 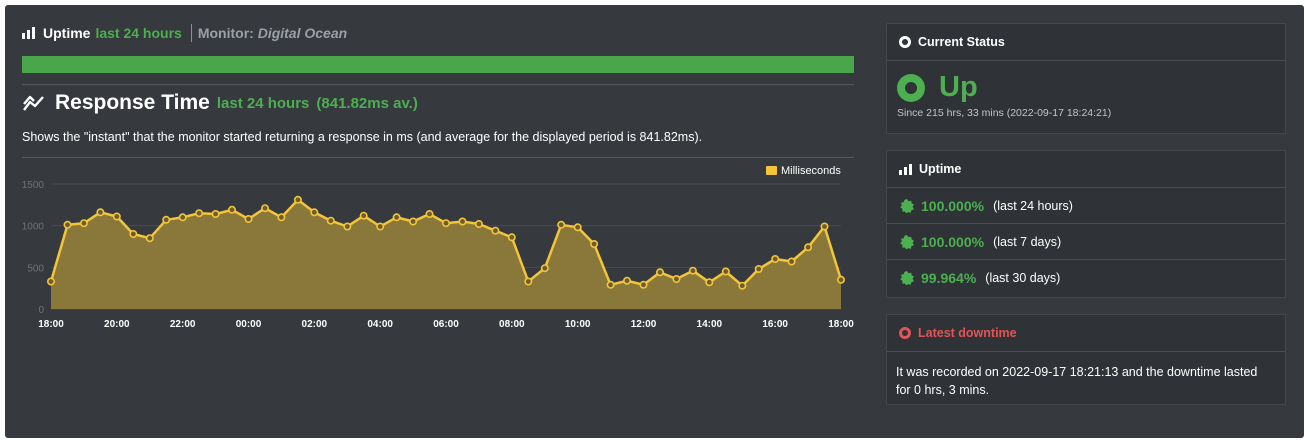 What do you see at coordinates (249, 324) in the screenshot?
I see `x-tick-label: 00:00` at bounding box center [249, 324].